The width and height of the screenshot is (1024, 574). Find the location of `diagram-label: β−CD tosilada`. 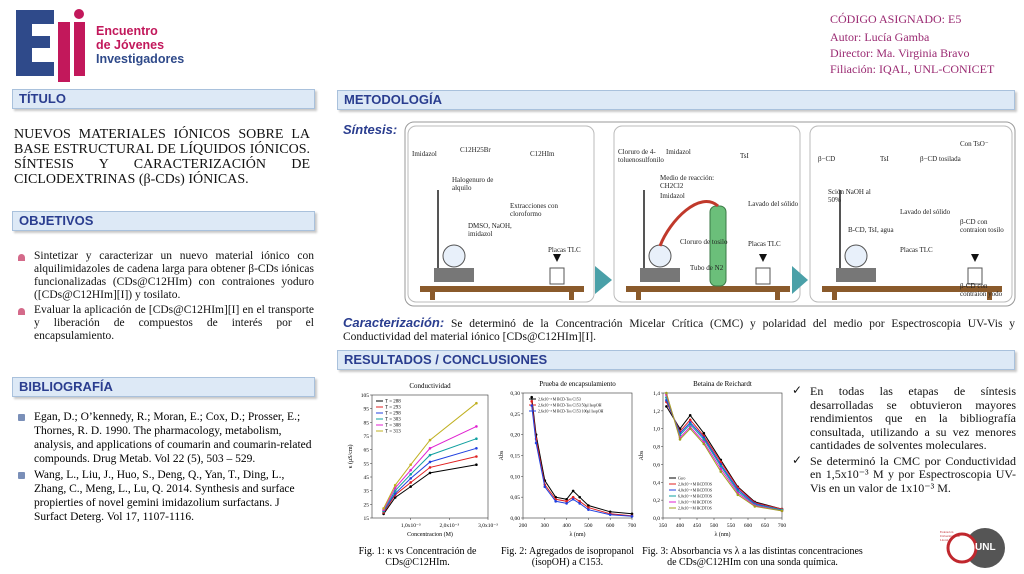

diagram-label: β−CD tosilada is located at coordinates (940, 159).